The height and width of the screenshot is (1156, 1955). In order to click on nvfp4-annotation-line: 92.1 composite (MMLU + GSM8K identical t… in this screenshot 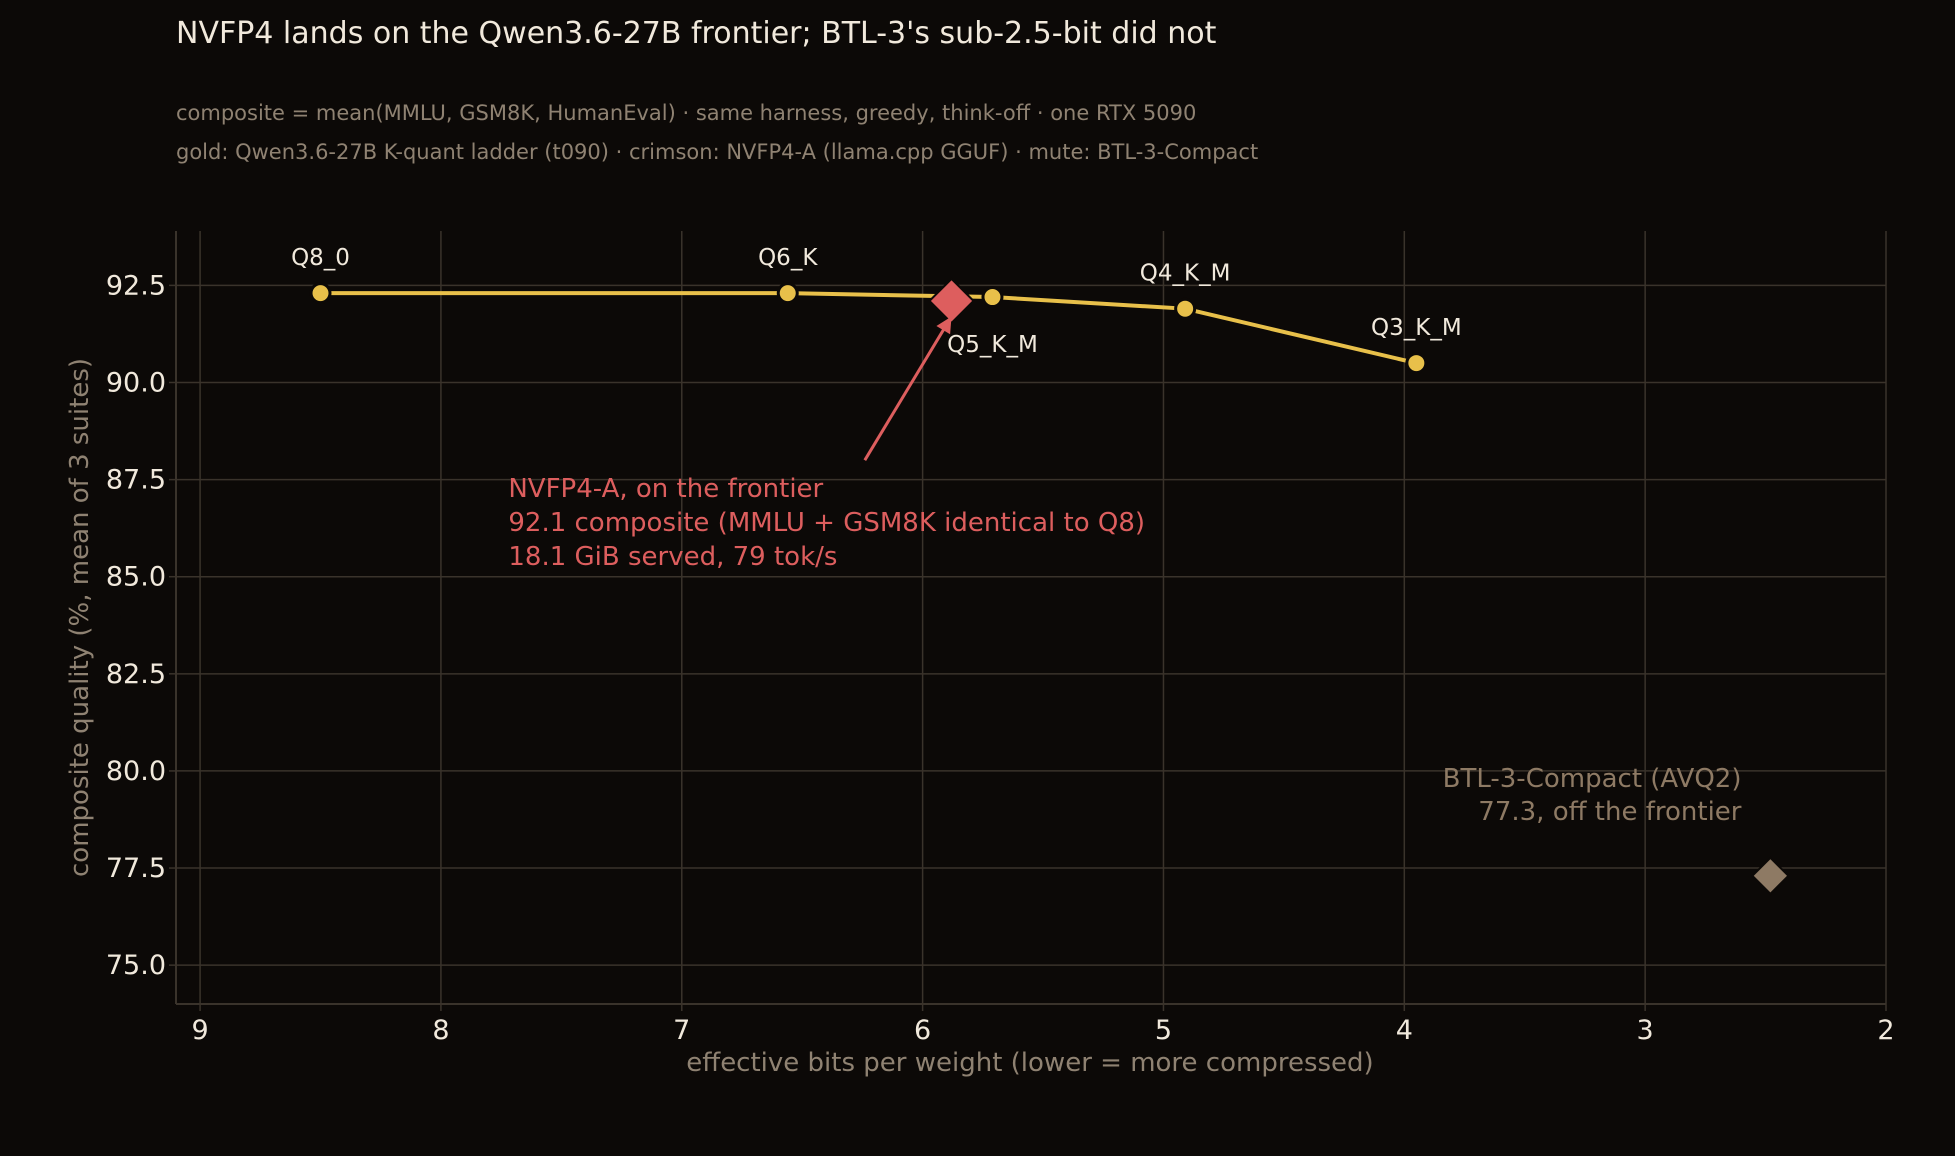, I will do `click(826, 523)`.